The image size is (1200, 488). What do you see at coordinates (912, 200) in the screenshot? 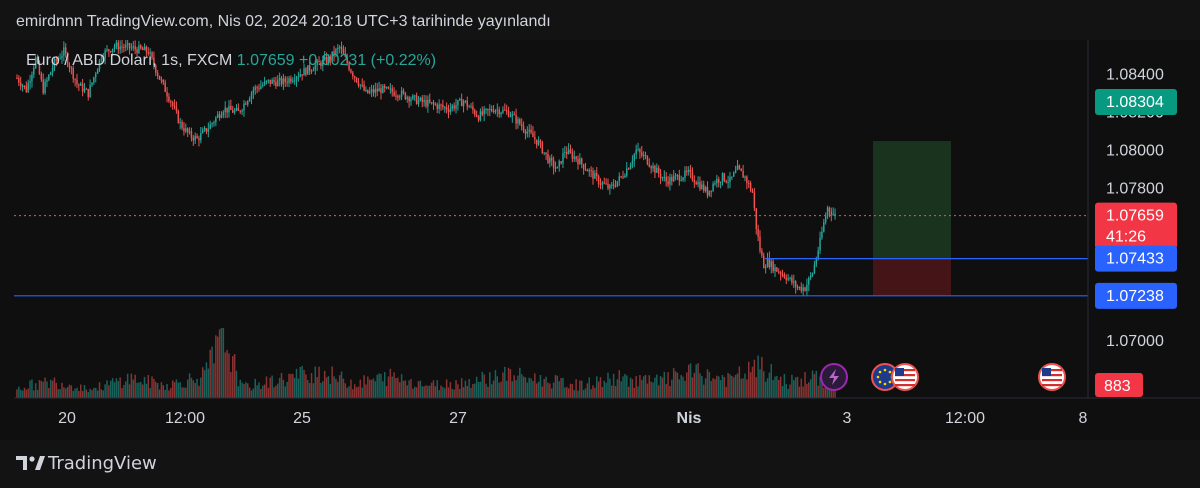
I see `profit-target-zone` at bounding box center [912, 200].